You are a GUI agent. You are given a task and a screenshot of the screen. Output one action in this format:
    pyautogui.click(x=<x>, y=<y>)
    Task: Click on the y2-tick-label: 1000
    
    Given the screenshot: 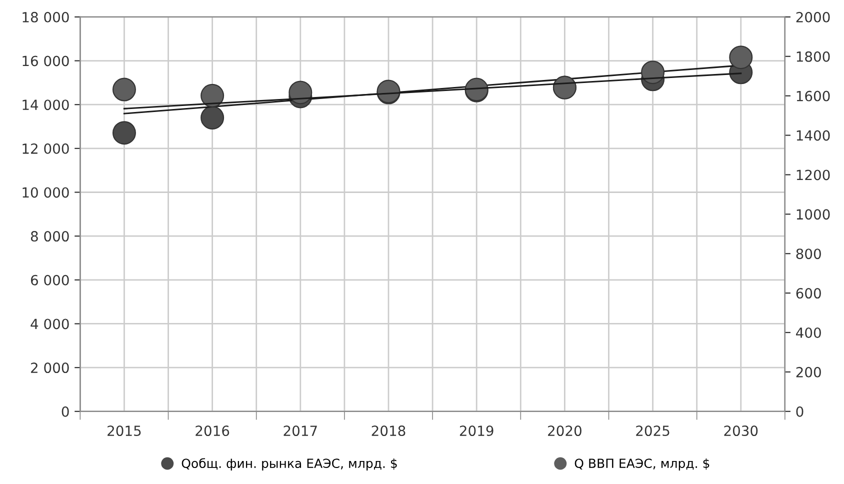 What is the action you would take?
    pyautogui.click(x=813, y=214)
    